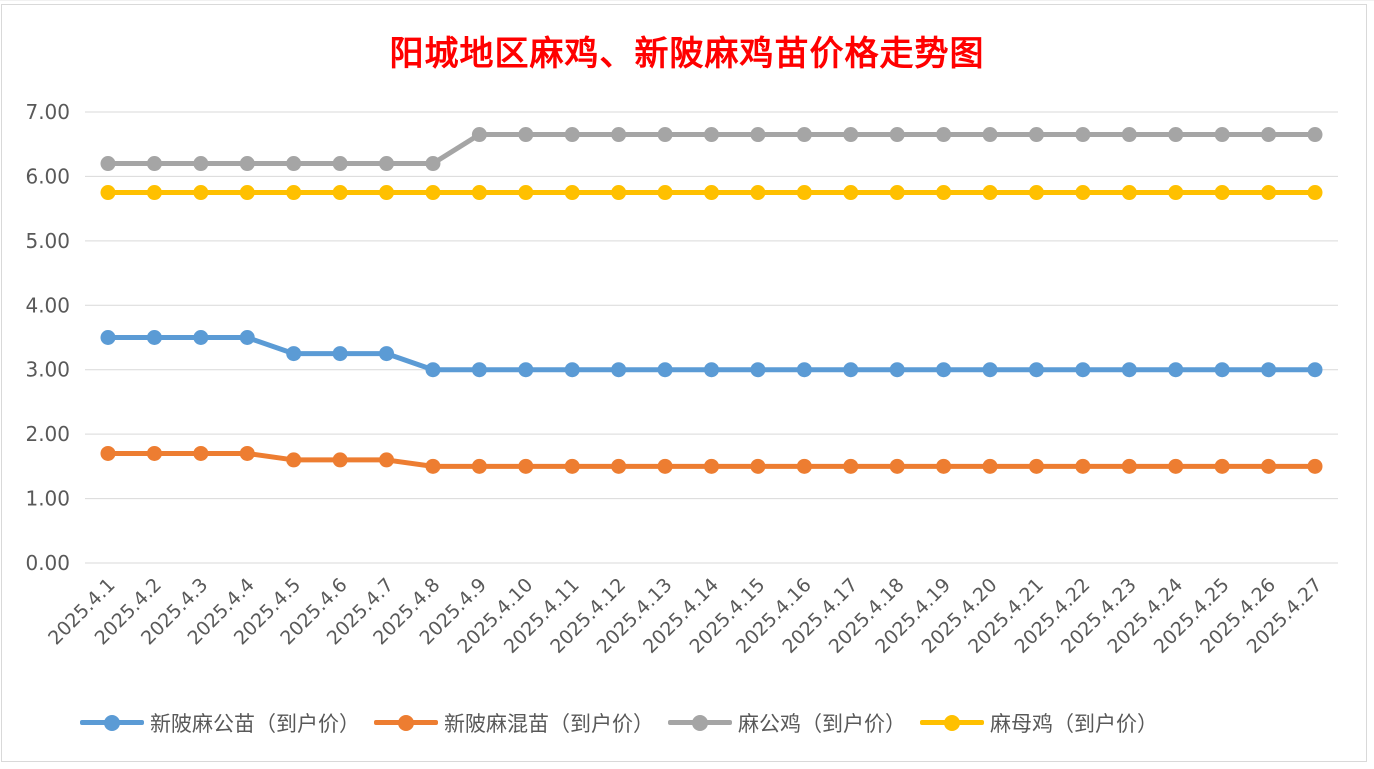  Describe the element at coordinates (47, 434) in the screenshot. I see `y-tick-label: 2.00` at that location.